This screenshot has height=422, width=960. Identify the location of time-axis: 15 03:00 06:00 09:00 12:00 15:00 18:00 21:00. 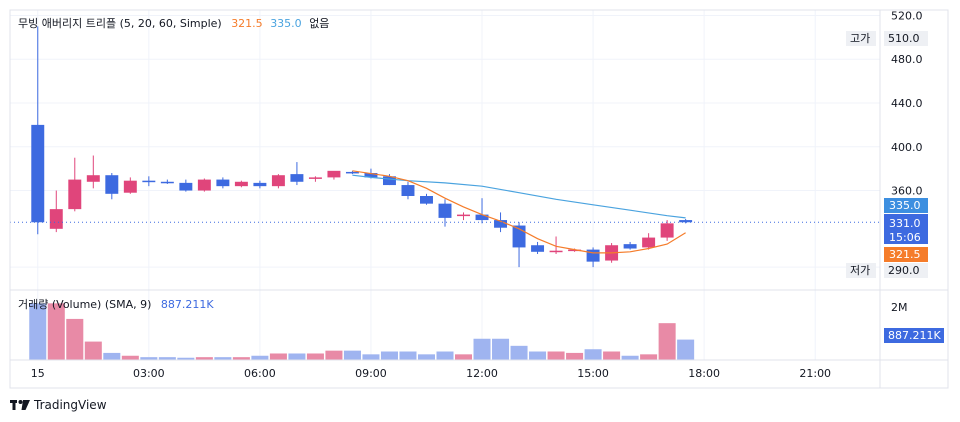
(431, 373).